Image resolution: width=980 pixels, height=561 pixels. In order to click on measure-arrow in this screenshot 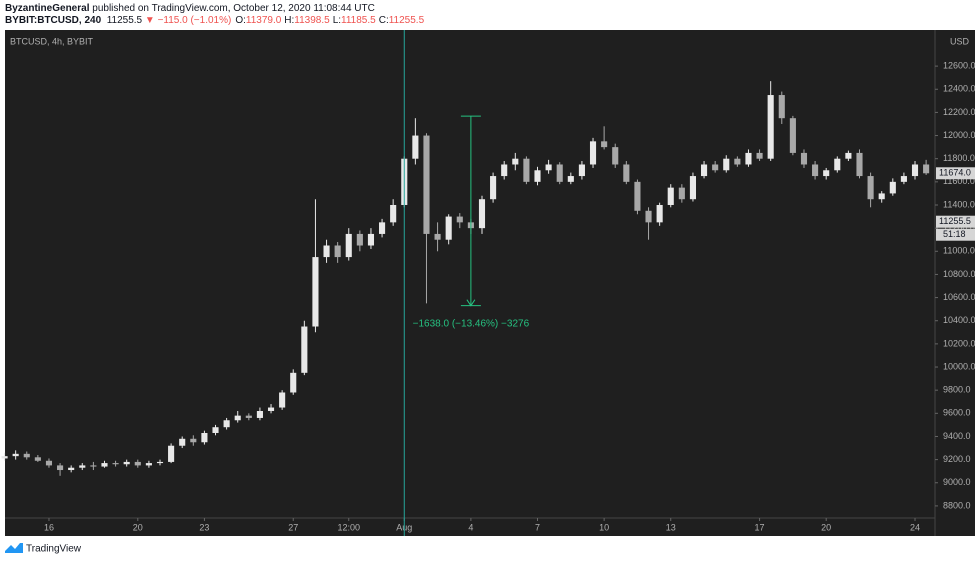, I will do `click(471, 303)`.